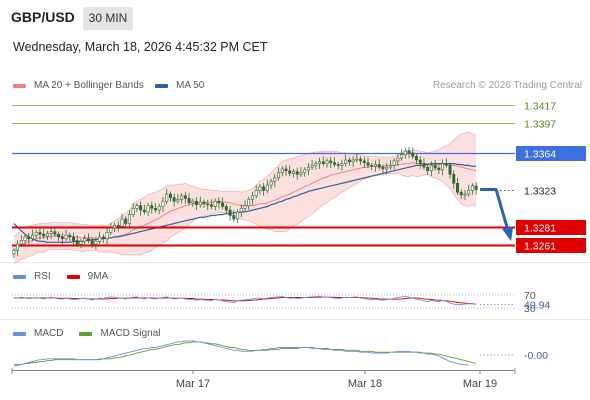 Image resolution: width=590 pixels, height=400 pixels. I want to click on interval-badge: 30 MIN, so click(108, 18).